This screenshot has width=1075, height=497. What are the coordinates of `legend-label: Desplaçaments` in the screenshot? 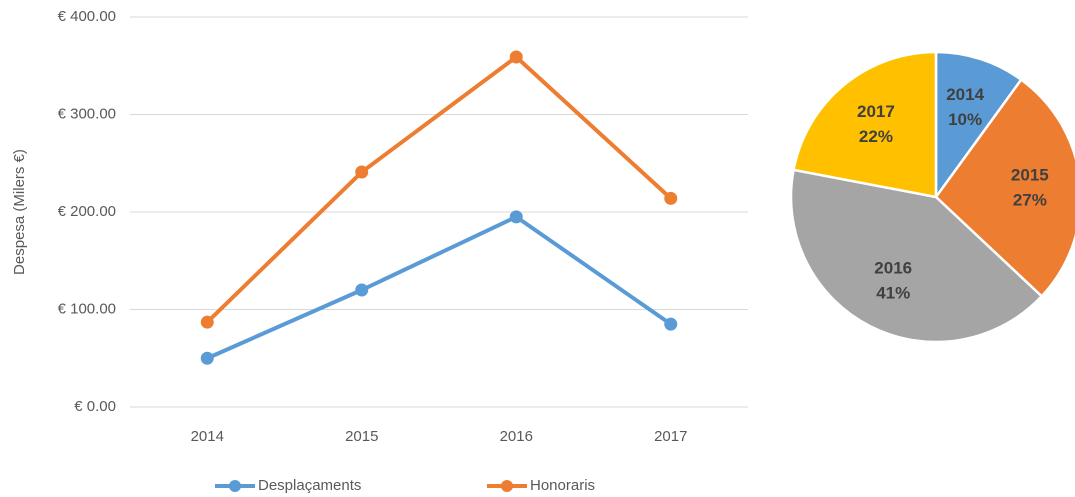 It's located at (309, 485).